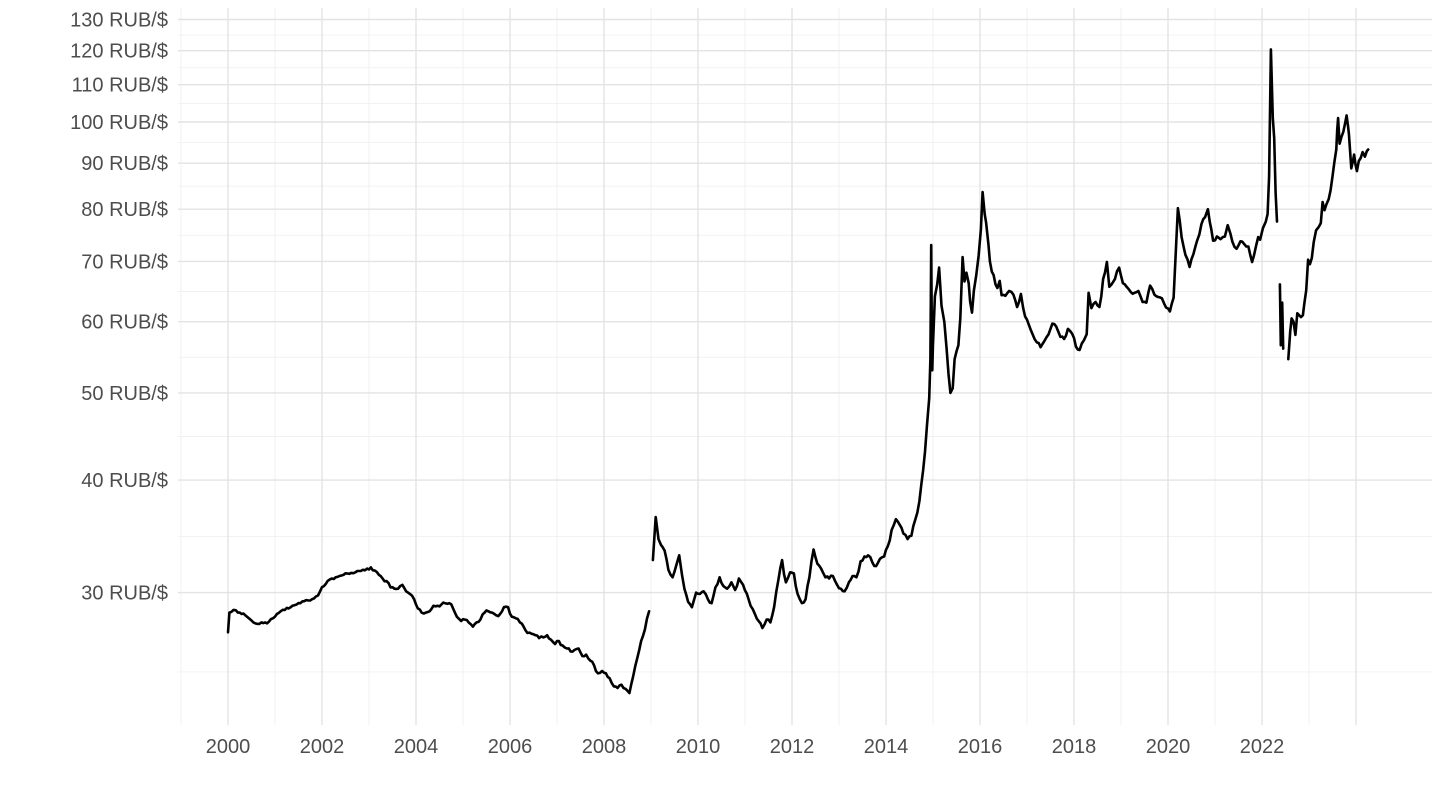  Describe the element at coordinates (604, 747) in the screenshot. I see `x-tick-label: 2008` at that location.